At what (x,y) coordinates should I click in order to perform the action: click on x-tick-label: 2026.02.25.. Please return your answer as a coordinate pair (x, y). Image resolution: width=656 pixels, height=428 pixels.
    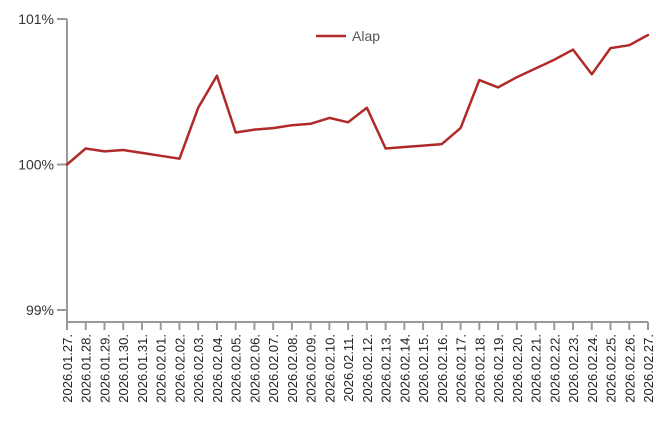
    Looking at the image, I should click on (611, 368).